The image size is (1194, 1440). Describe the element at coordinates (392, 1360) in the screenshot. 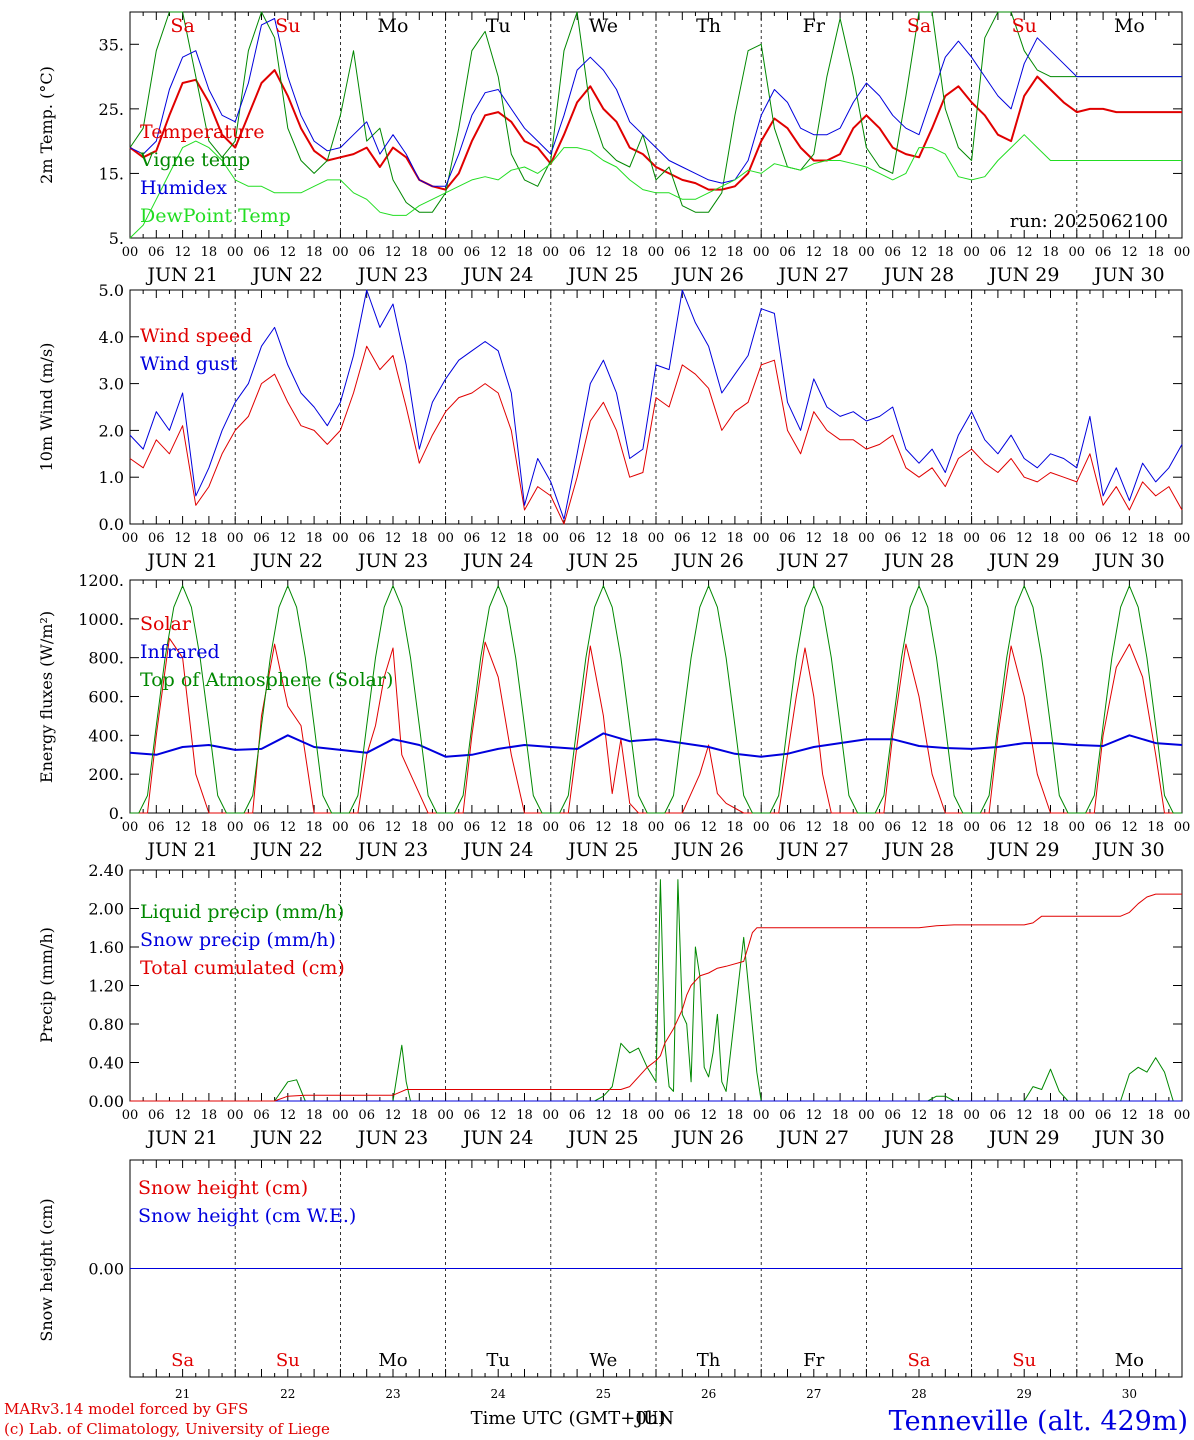

I see `weekday-label-bottom: Mo` at that location.